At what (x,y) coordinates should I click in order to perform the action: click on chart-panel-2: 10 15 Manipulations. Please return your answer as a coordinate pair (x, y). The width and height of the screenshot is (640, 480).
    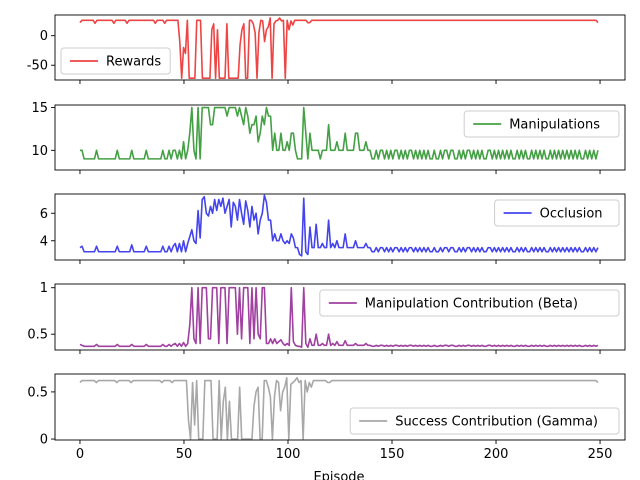
    Looking at the image, I should click on (328, 137).